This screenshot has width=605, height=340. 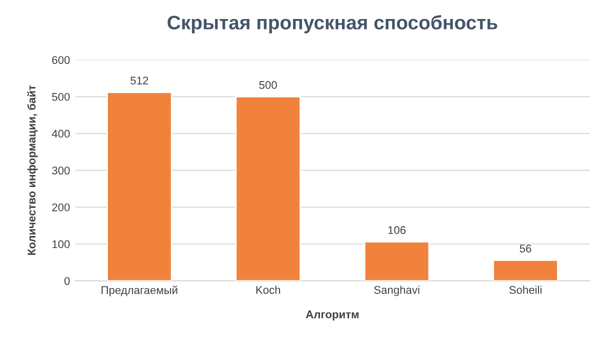 What do you see at coordinates (61, 207) in the screenshot?
I see `y-tick-label: 200` at bounding box center [61, 207].